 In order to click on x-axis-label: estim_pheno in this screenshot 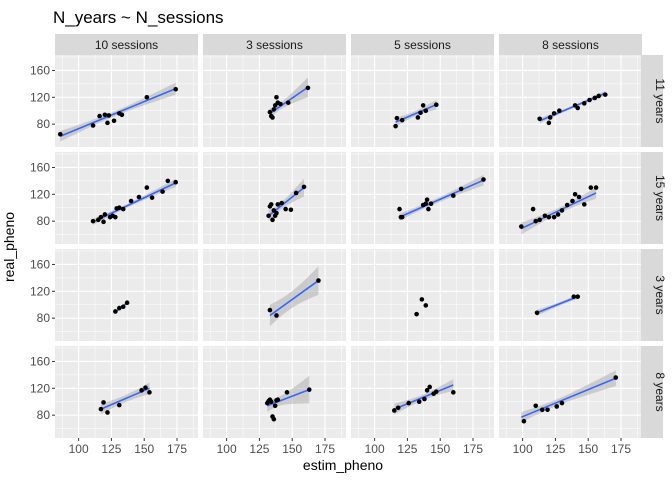, I will do `click(343, 465)`.